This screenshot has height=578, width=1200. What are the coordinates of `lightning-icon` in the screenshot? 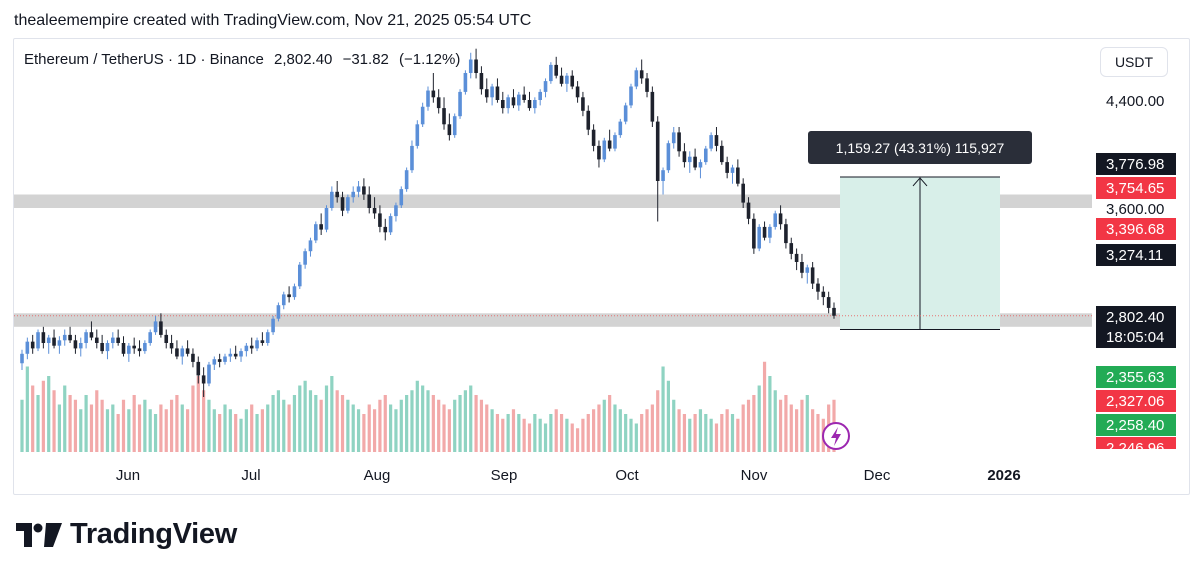 It's located at (836, 436).